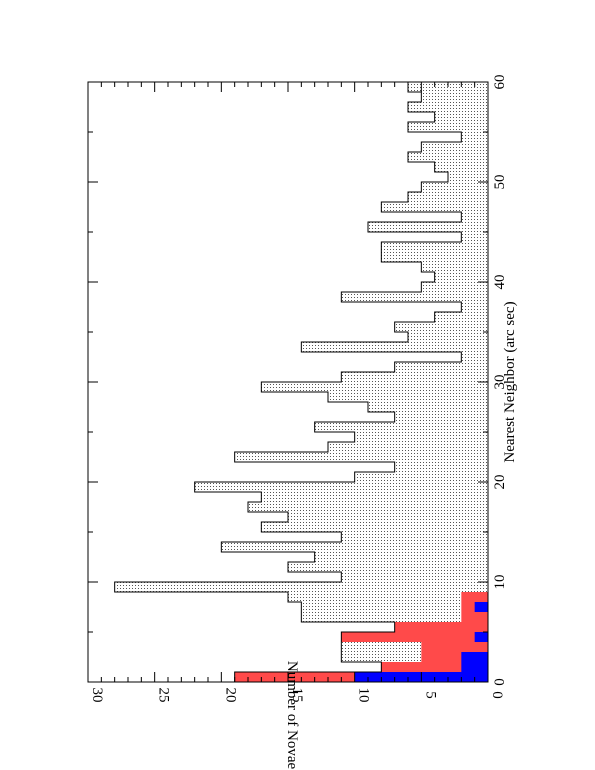 The image size is (595, 770). I want to click on x-tick-label-10: 10, so click(500, 582).